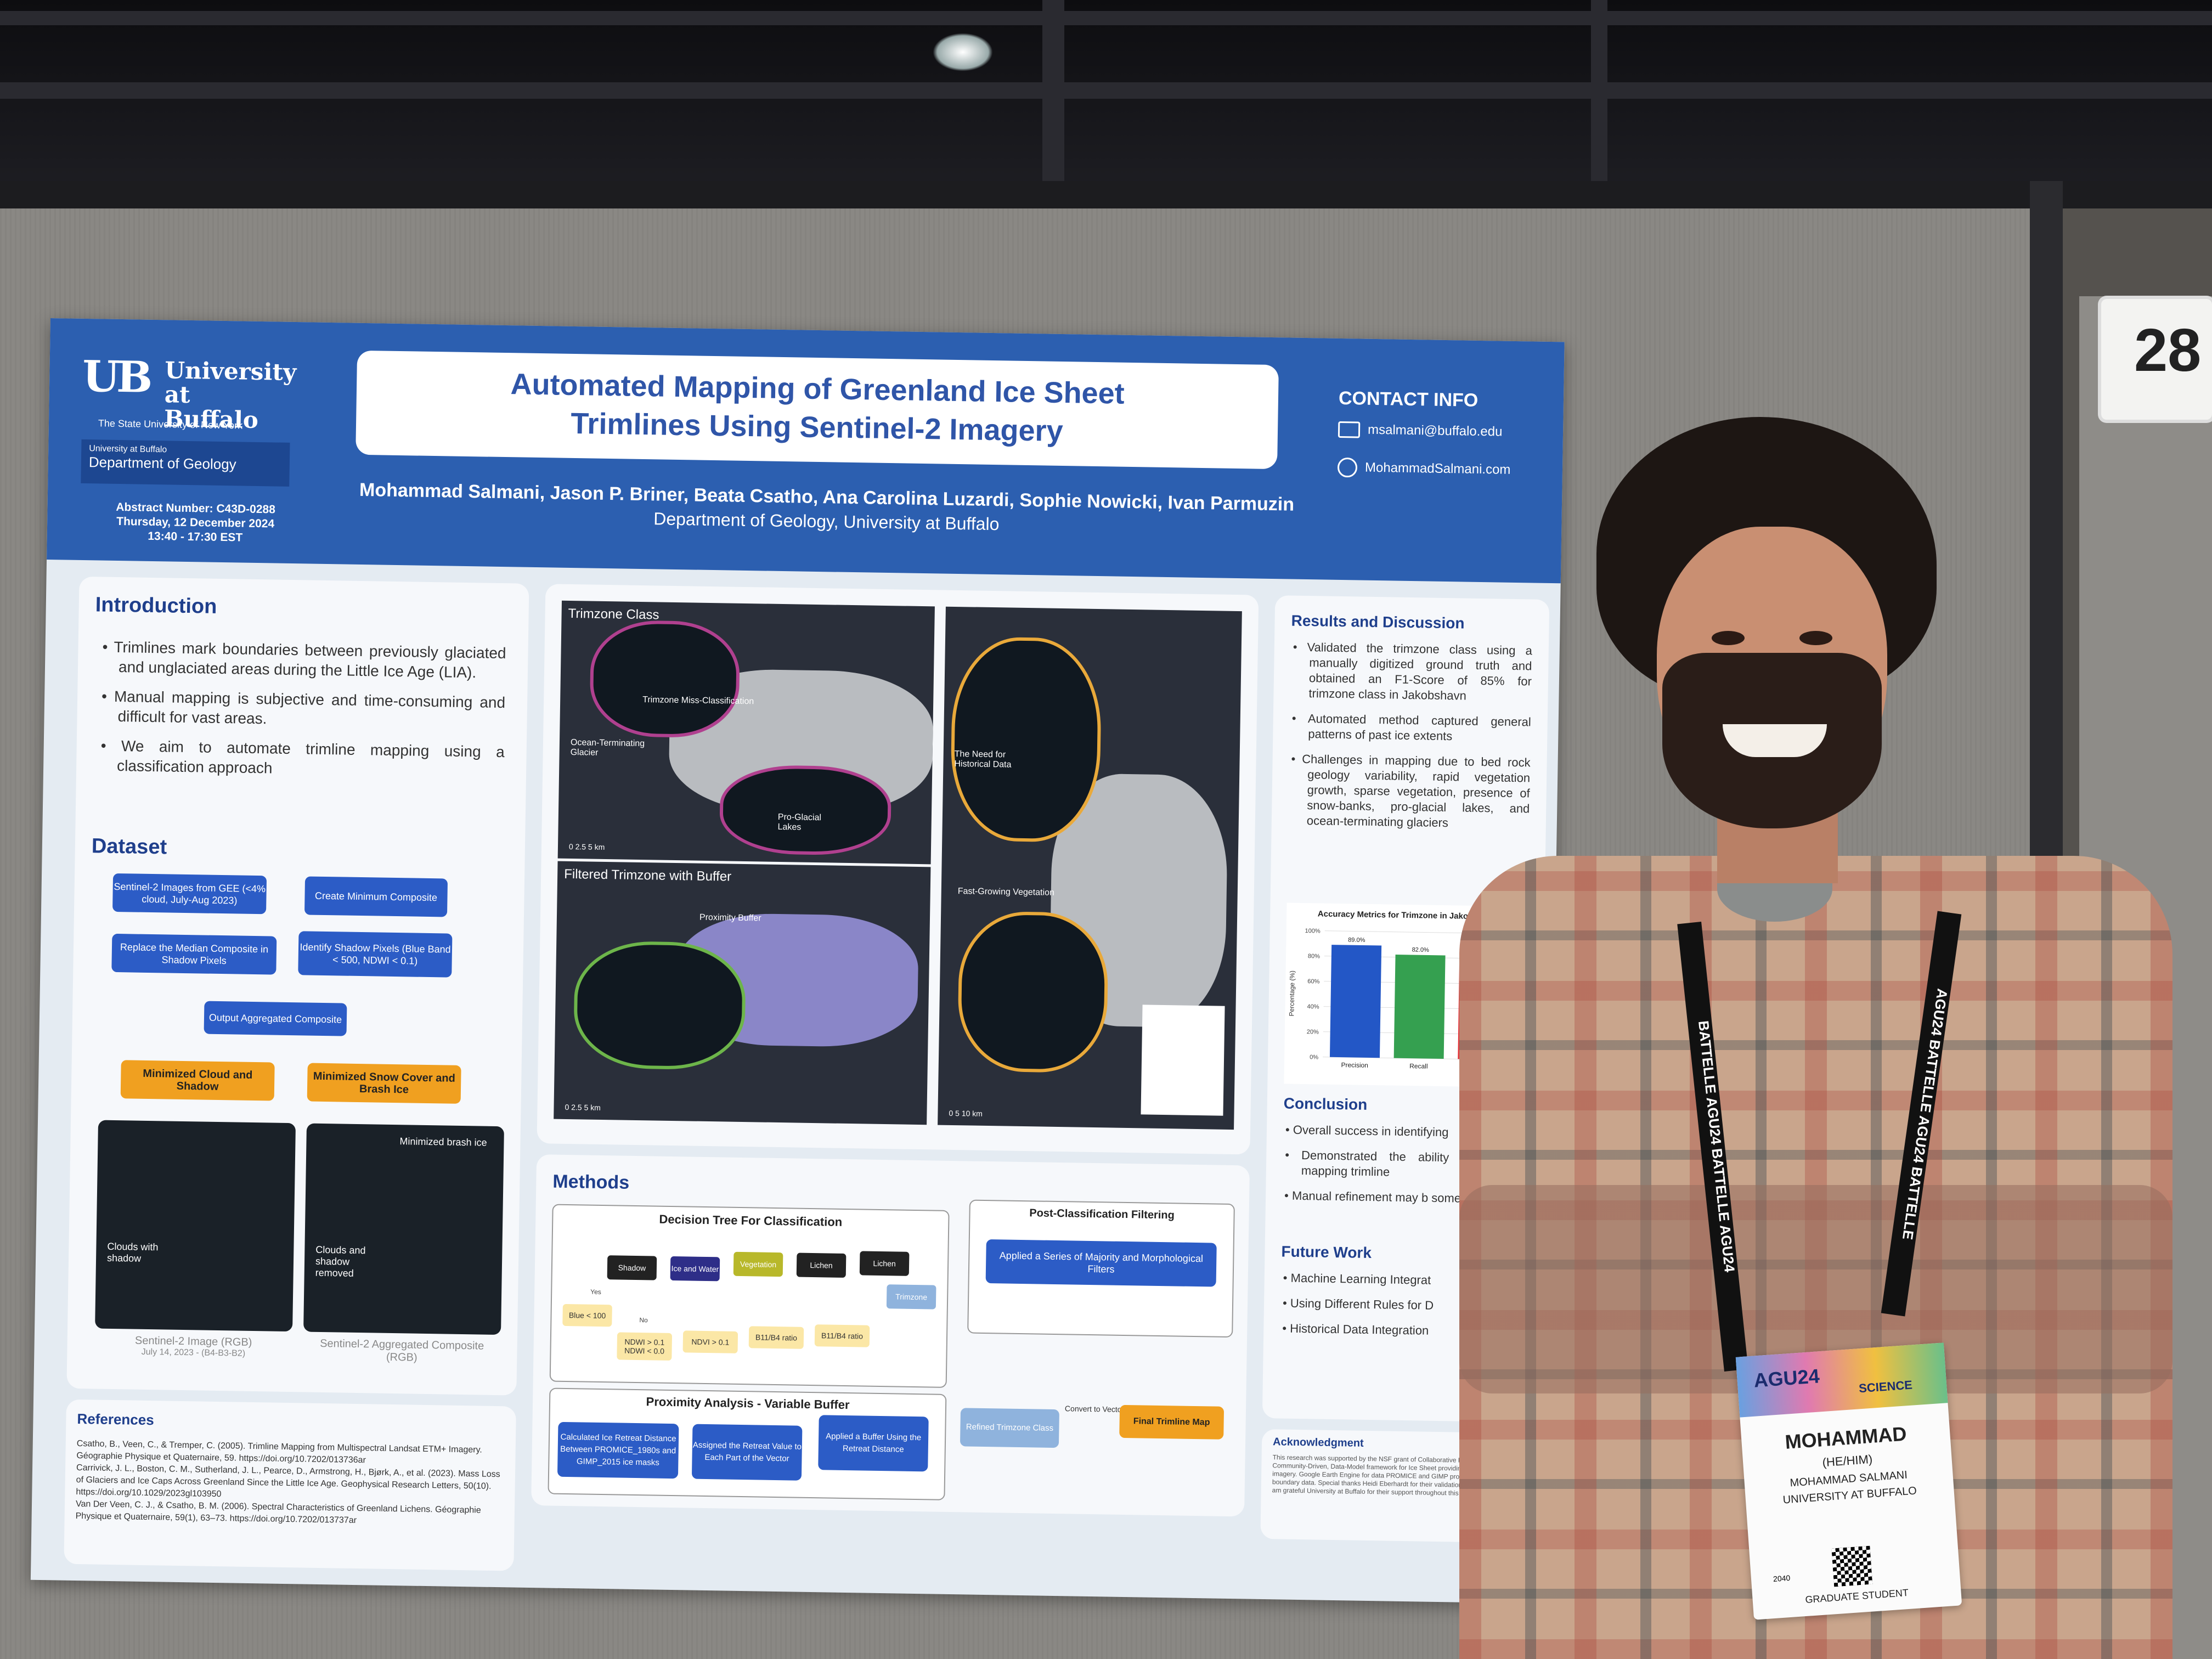 This screenshot has height=1659, width=2212. What do you see at coordinates (698, 701) in the screenshot?
I see `miss-classification-label: Trimzone Miss-Classification` at bounding box center [698, 701].